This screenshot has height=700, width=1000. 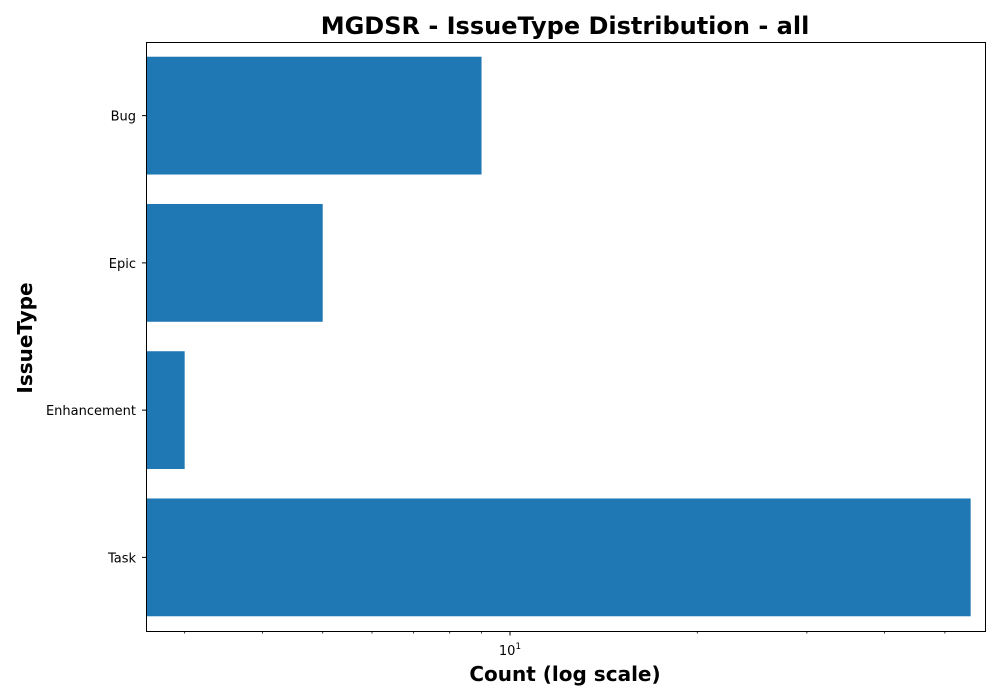 I want to click on x-tick-label: 101, so click(x=510, y=650).